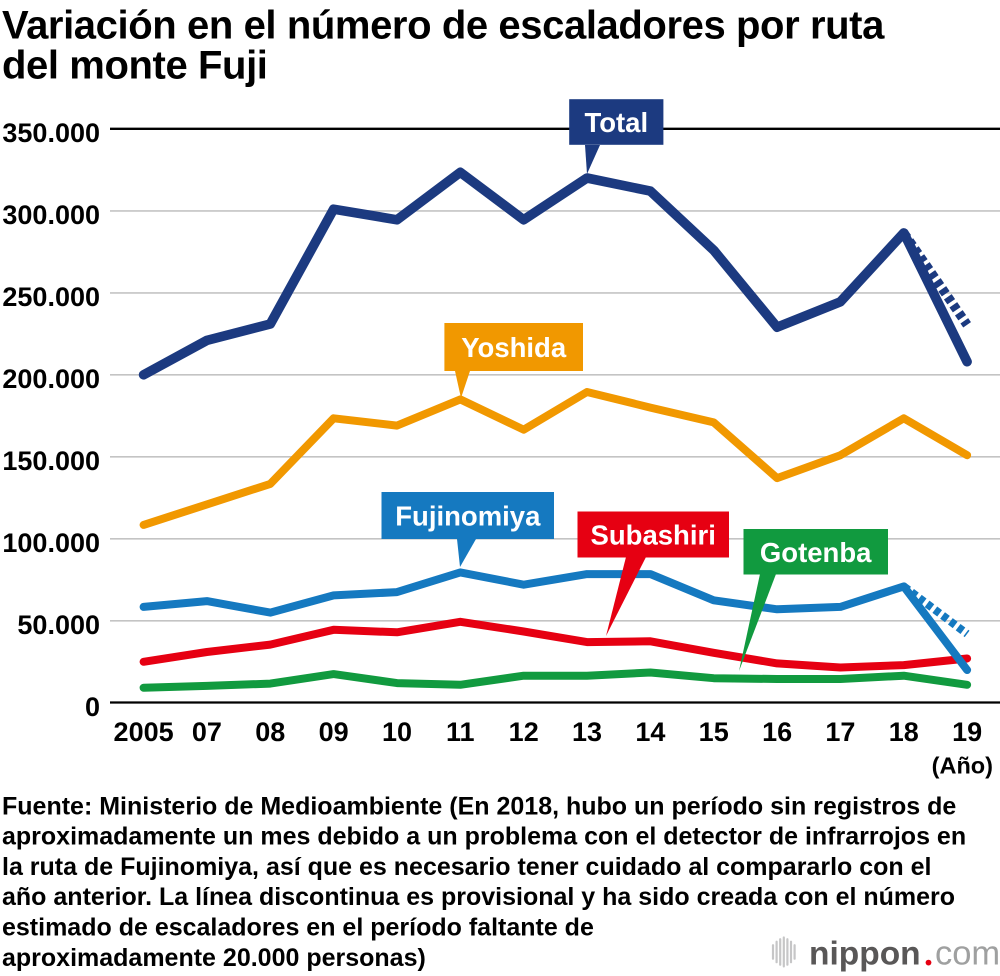  I want to click on svg-text: 300.000, so click(51, 215).